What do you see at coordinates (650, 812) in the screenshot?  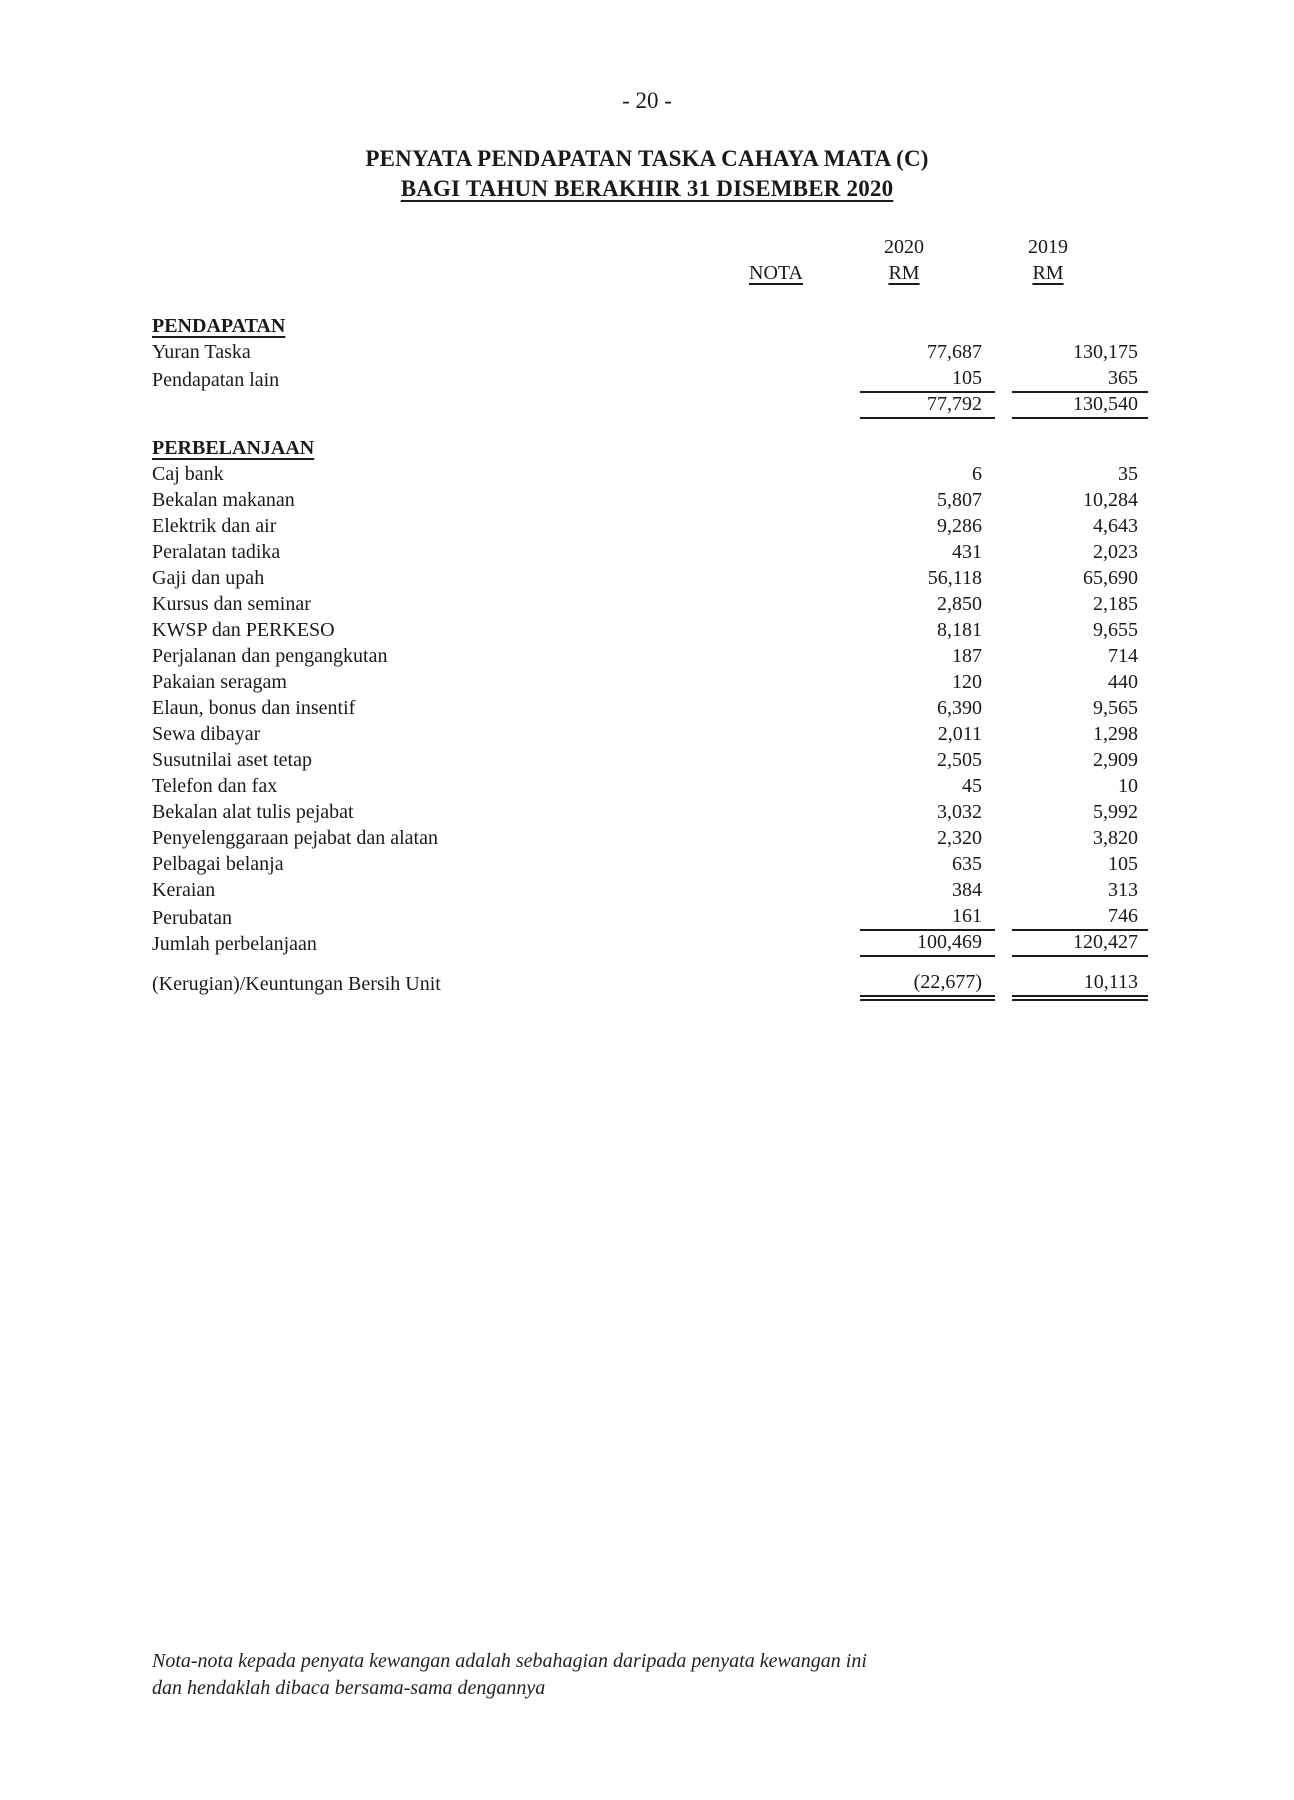 I see `table-row: Bekalan alat tulis pejabat 3,032 5,992` at bounding box center [650, 812].